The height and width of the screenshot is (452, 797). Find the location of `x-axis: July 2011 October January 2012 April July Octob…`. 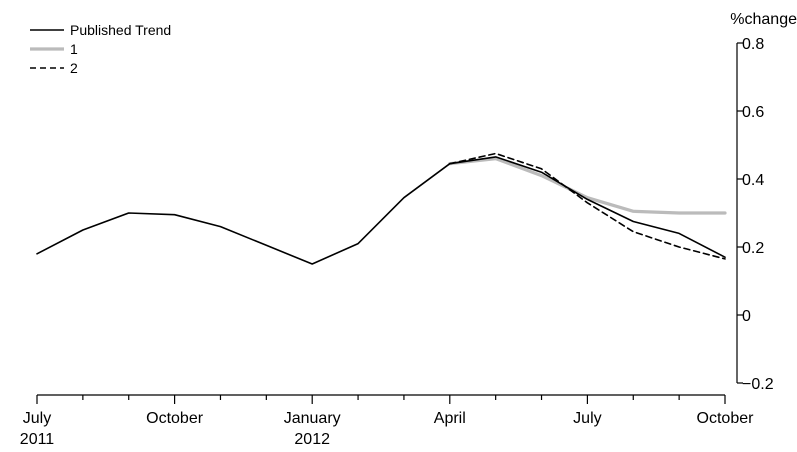

x-axis: July 2011 October January 2012 April July Octob… is located at coordinates (387, 421).